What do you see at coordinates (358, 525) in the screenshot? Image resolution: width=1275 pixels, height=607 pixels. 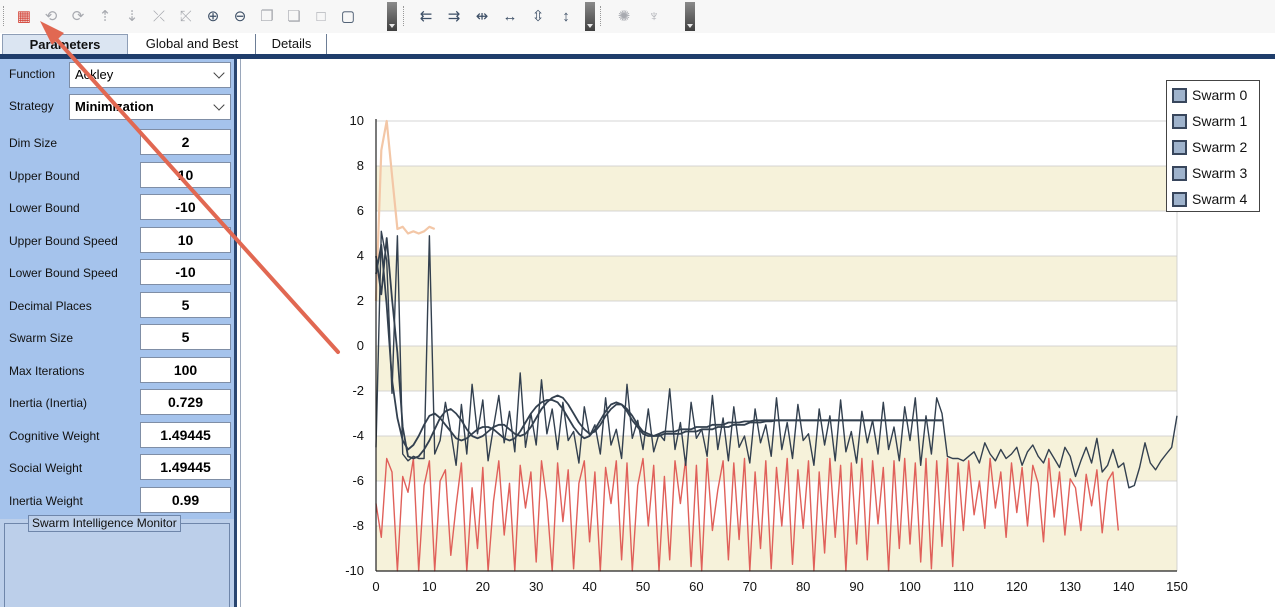 I see `chart-y-tick-label: -8` at bounding box center [358, 525].